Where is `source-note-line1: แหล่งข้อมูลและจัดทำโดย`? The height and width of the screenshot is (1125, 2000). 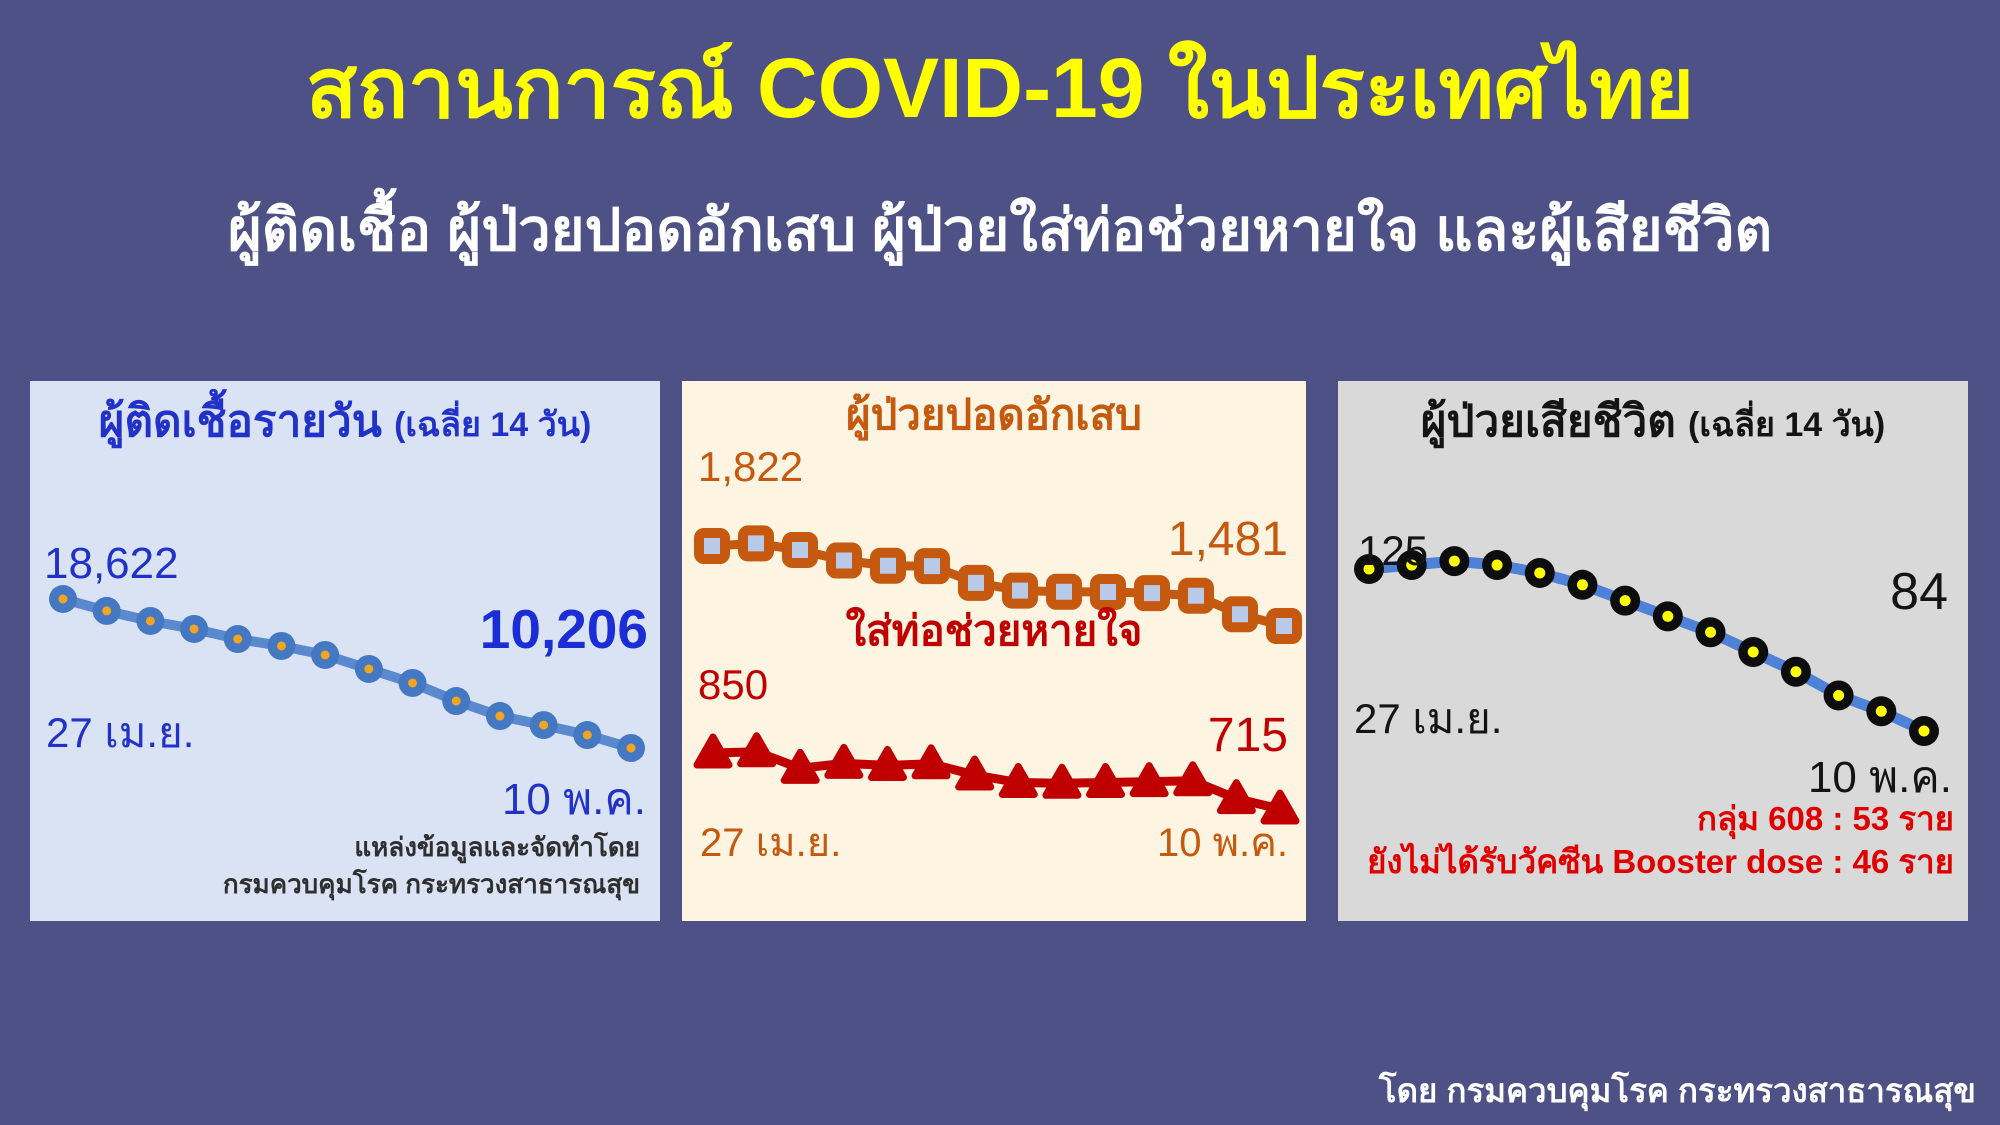
source-note-line1: แหล่งข้อมูลและจัดทำโดย is located at coordinates (497, 847).